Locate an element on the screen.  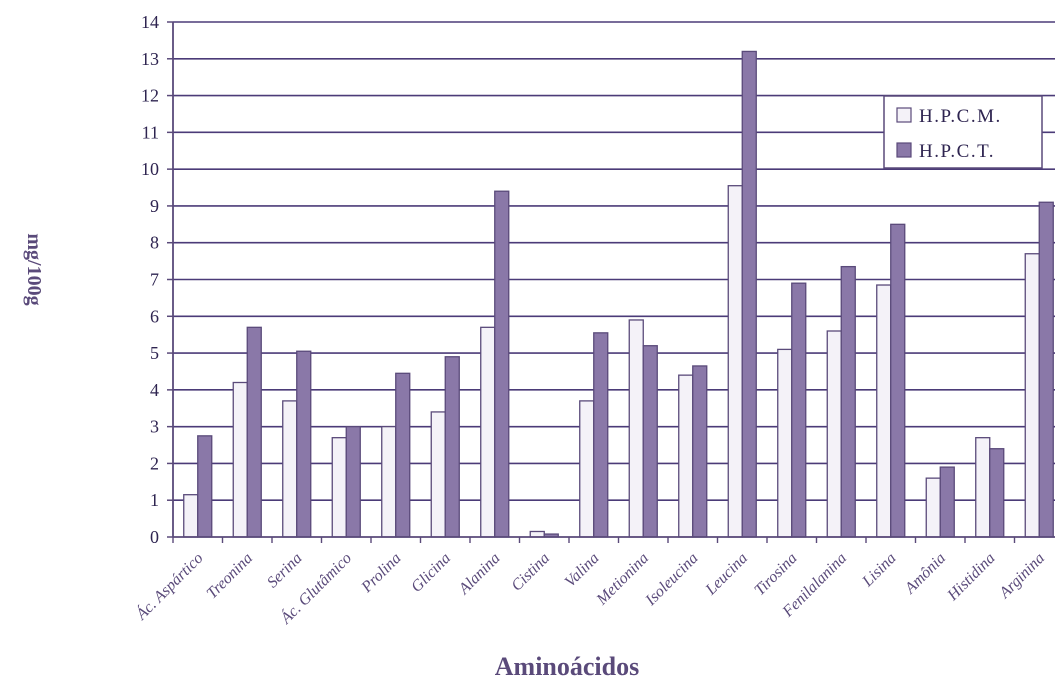
x-tick-label: Tirosina is located at coordinates (775, 574).